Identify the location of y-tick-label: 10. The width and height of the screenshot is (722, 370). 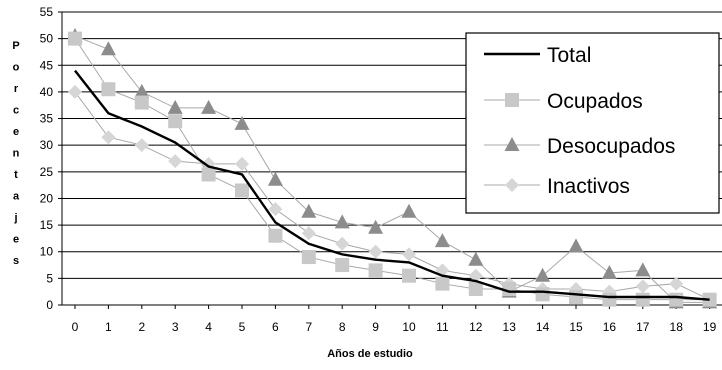
(47, 252).